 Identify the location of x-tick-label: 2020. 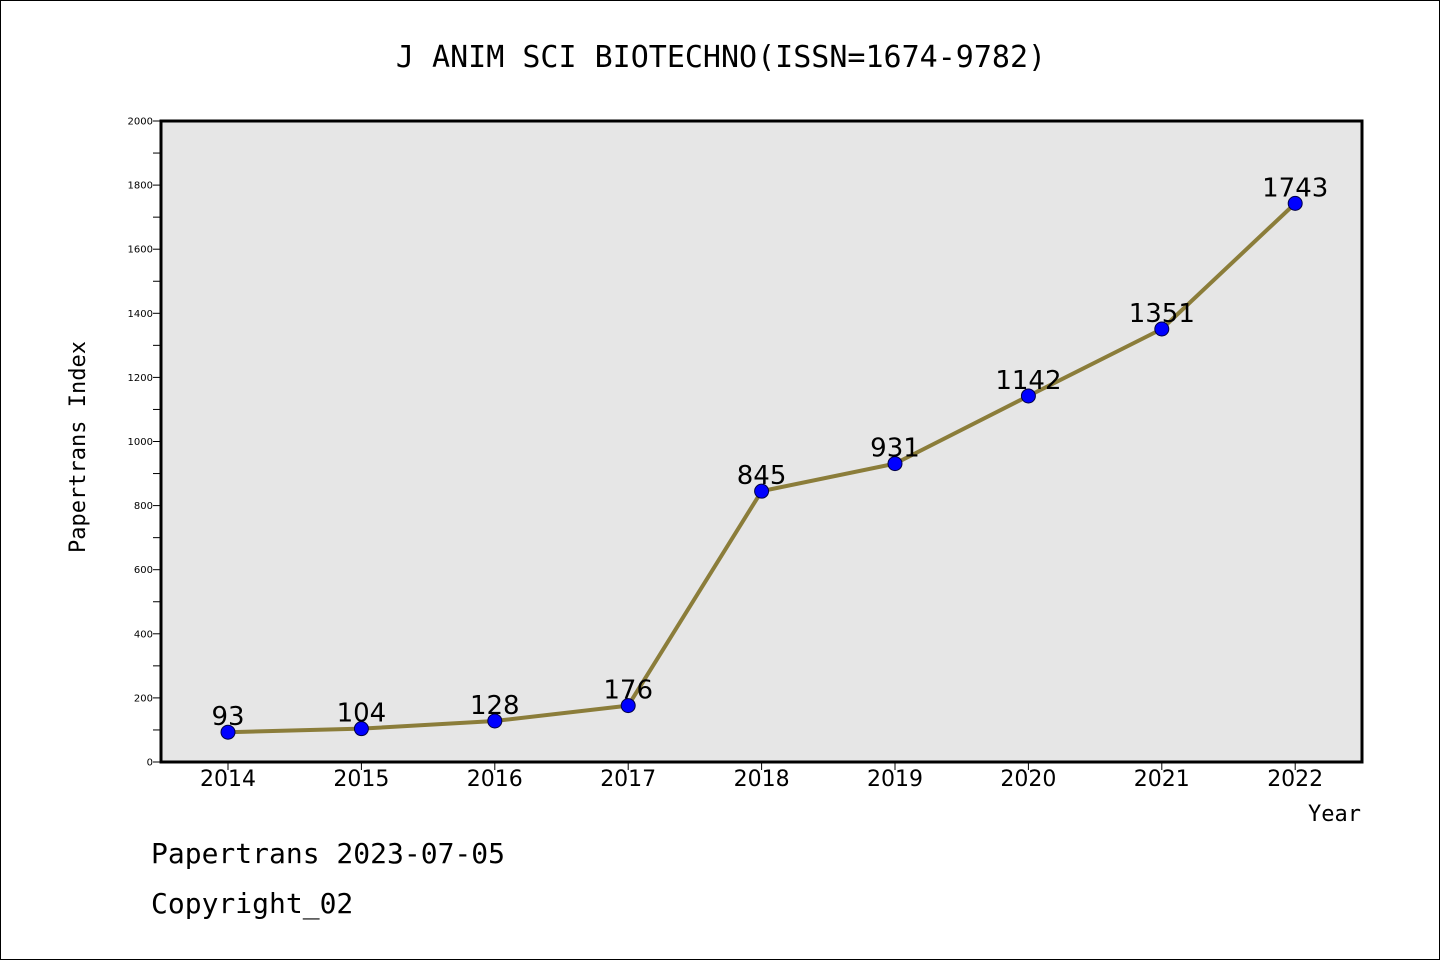
(1028, 779).